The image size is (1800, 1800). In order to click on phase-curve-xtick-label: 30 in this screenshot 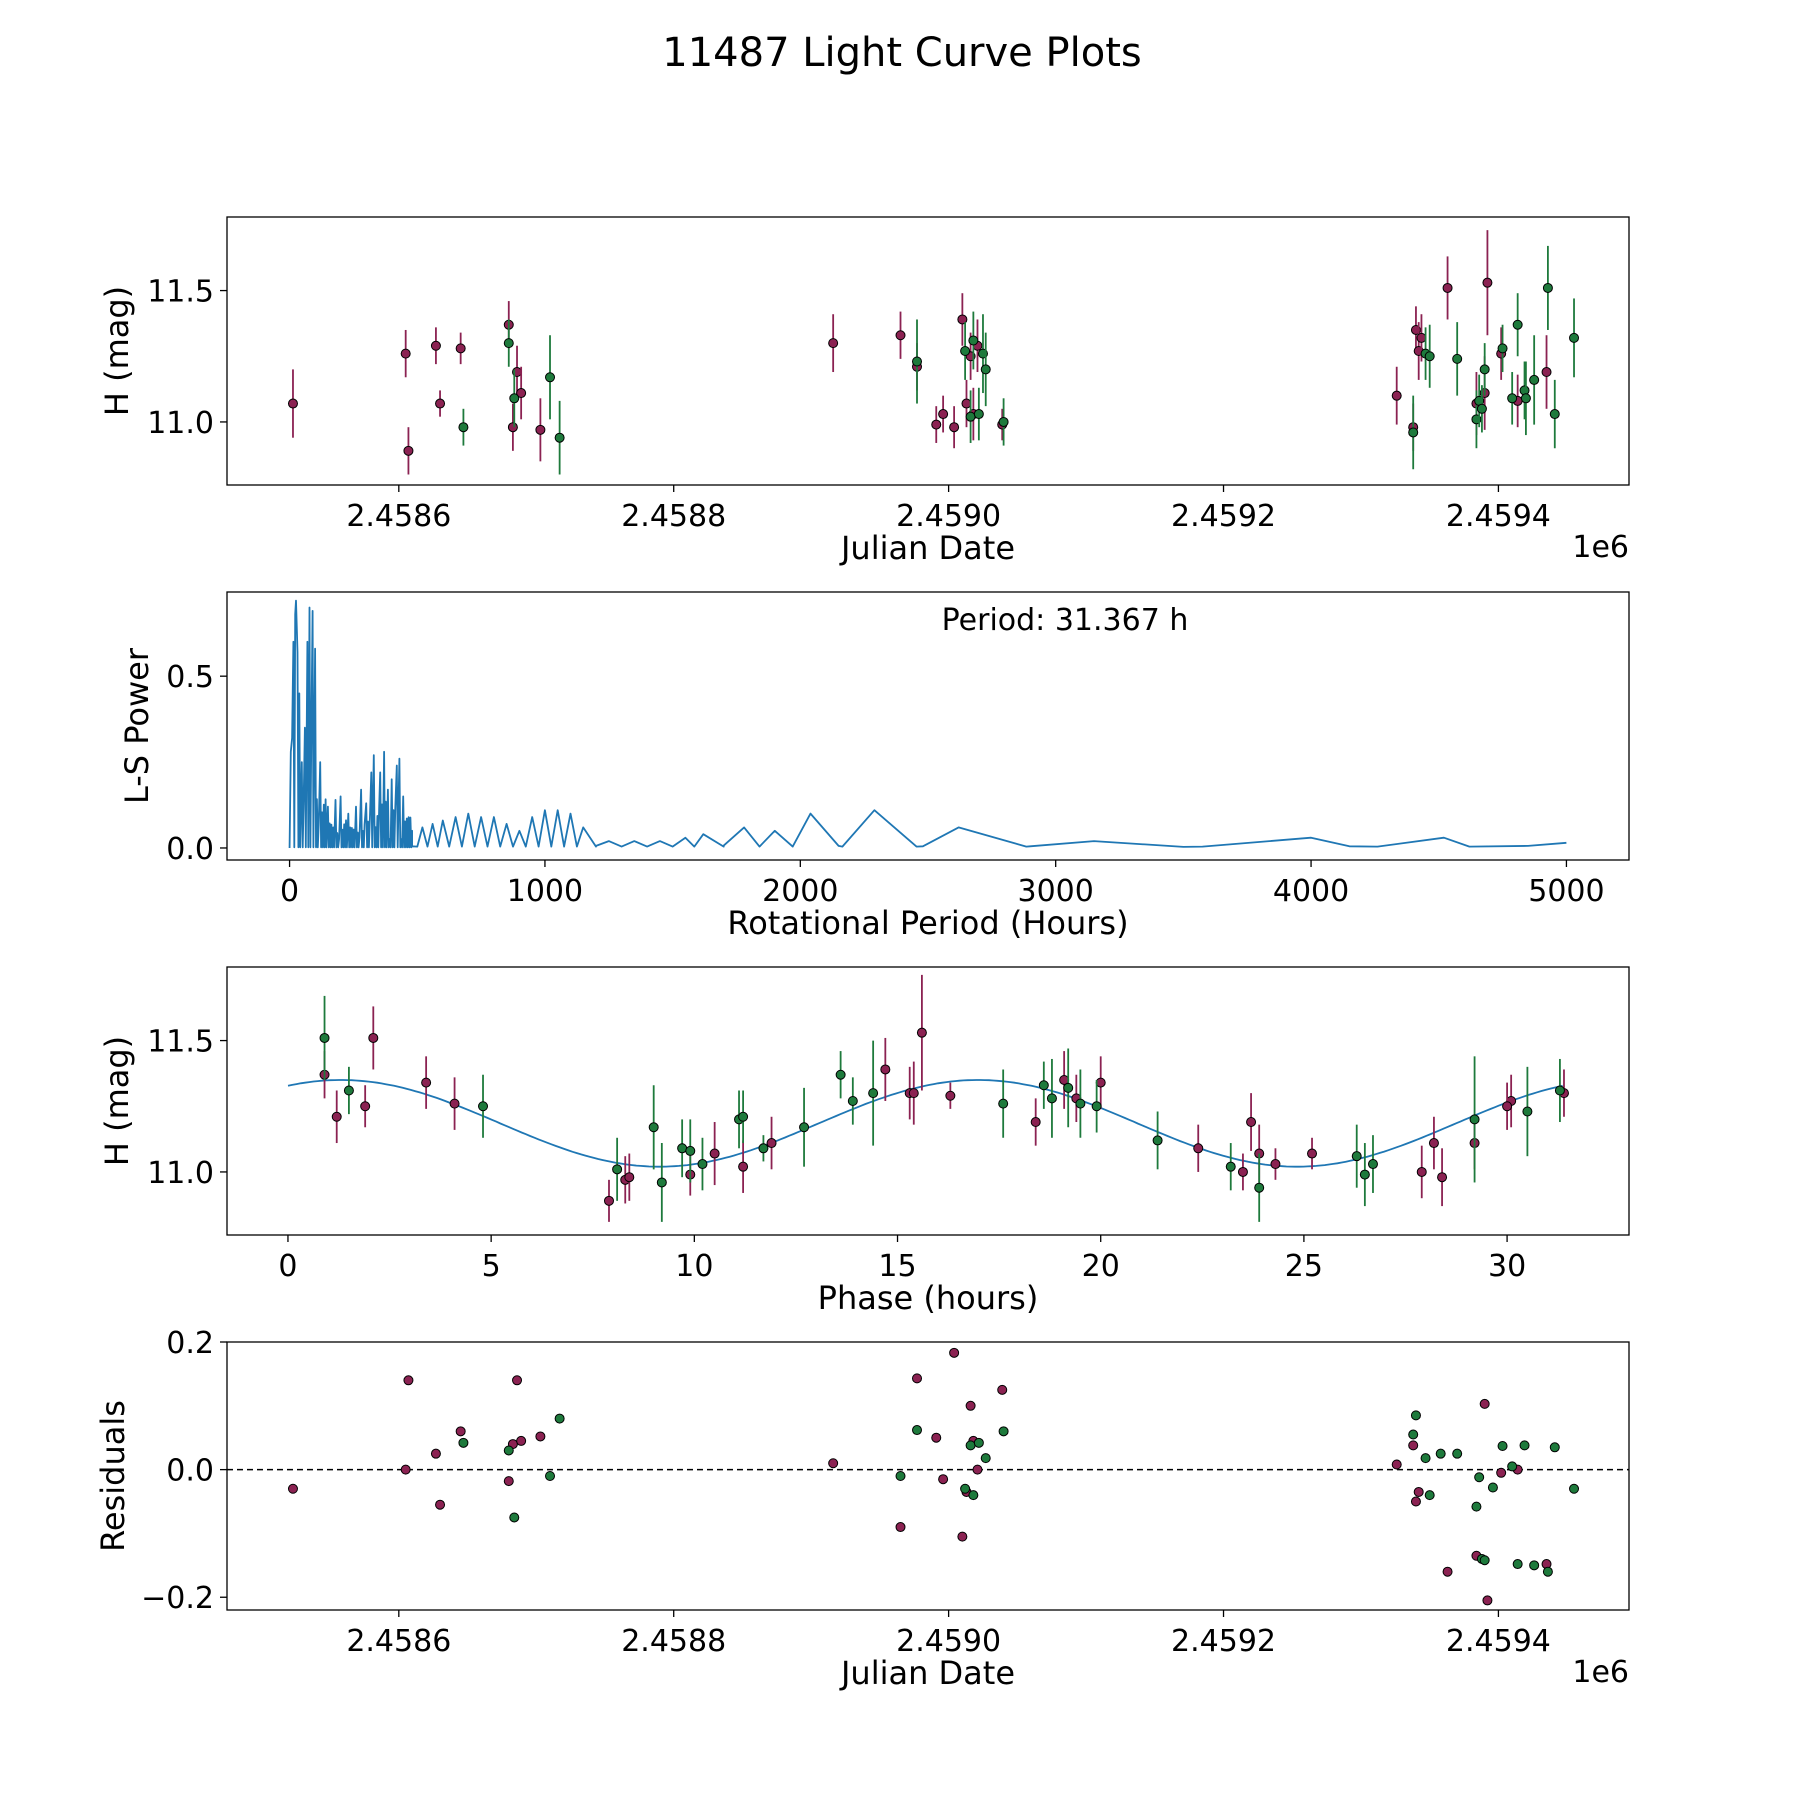, I will do `click(1507, 1266)`.